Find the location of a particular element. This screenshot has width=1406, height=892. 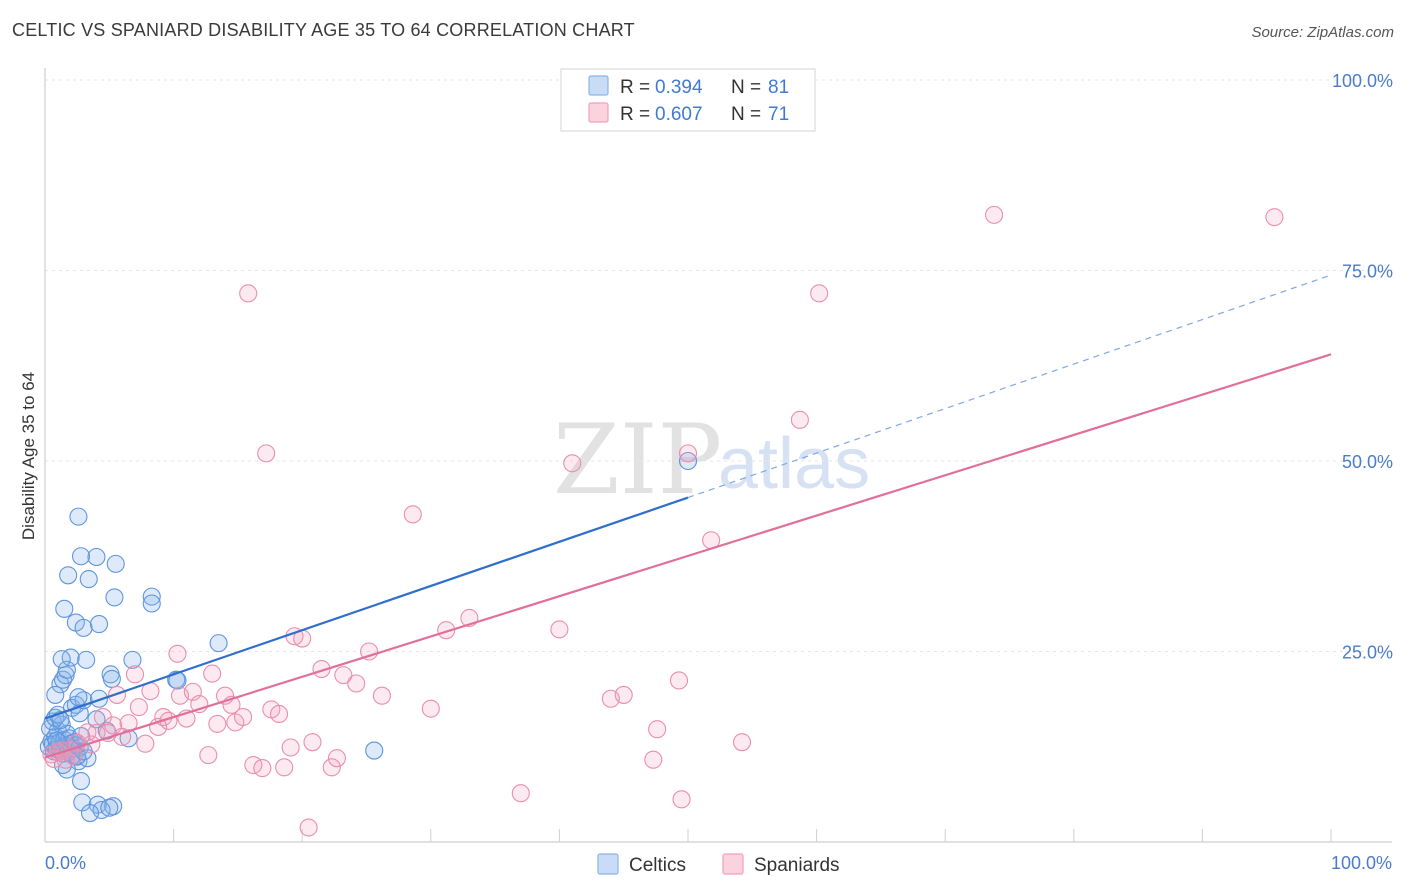

x-tick-label-min: 0.0% is located at coordinates (65, 863).